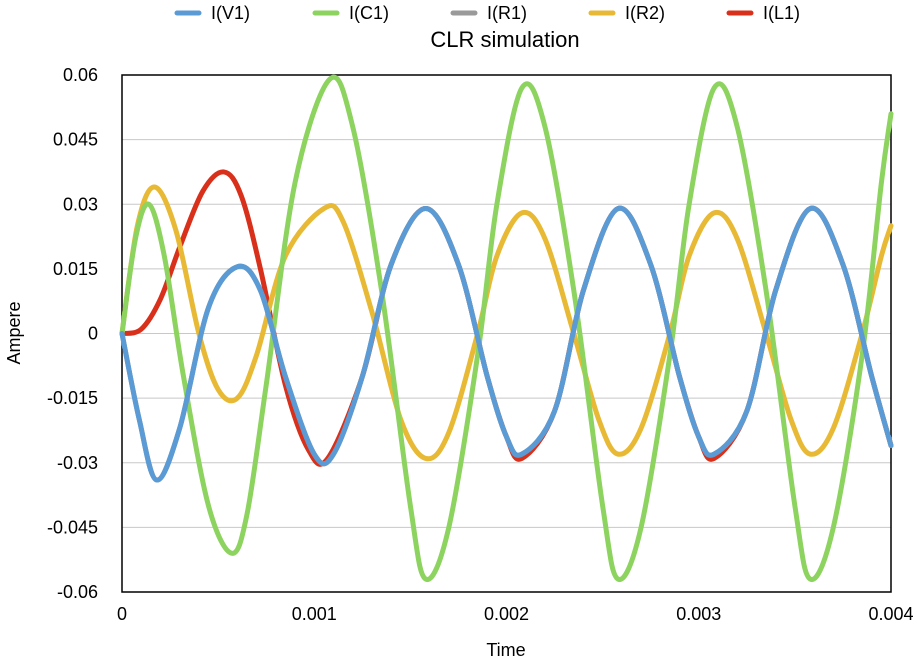 The width and height of the screenshot is (917, 661). I want to click on y-tick-label-1: 0.045, so click(75, 140).